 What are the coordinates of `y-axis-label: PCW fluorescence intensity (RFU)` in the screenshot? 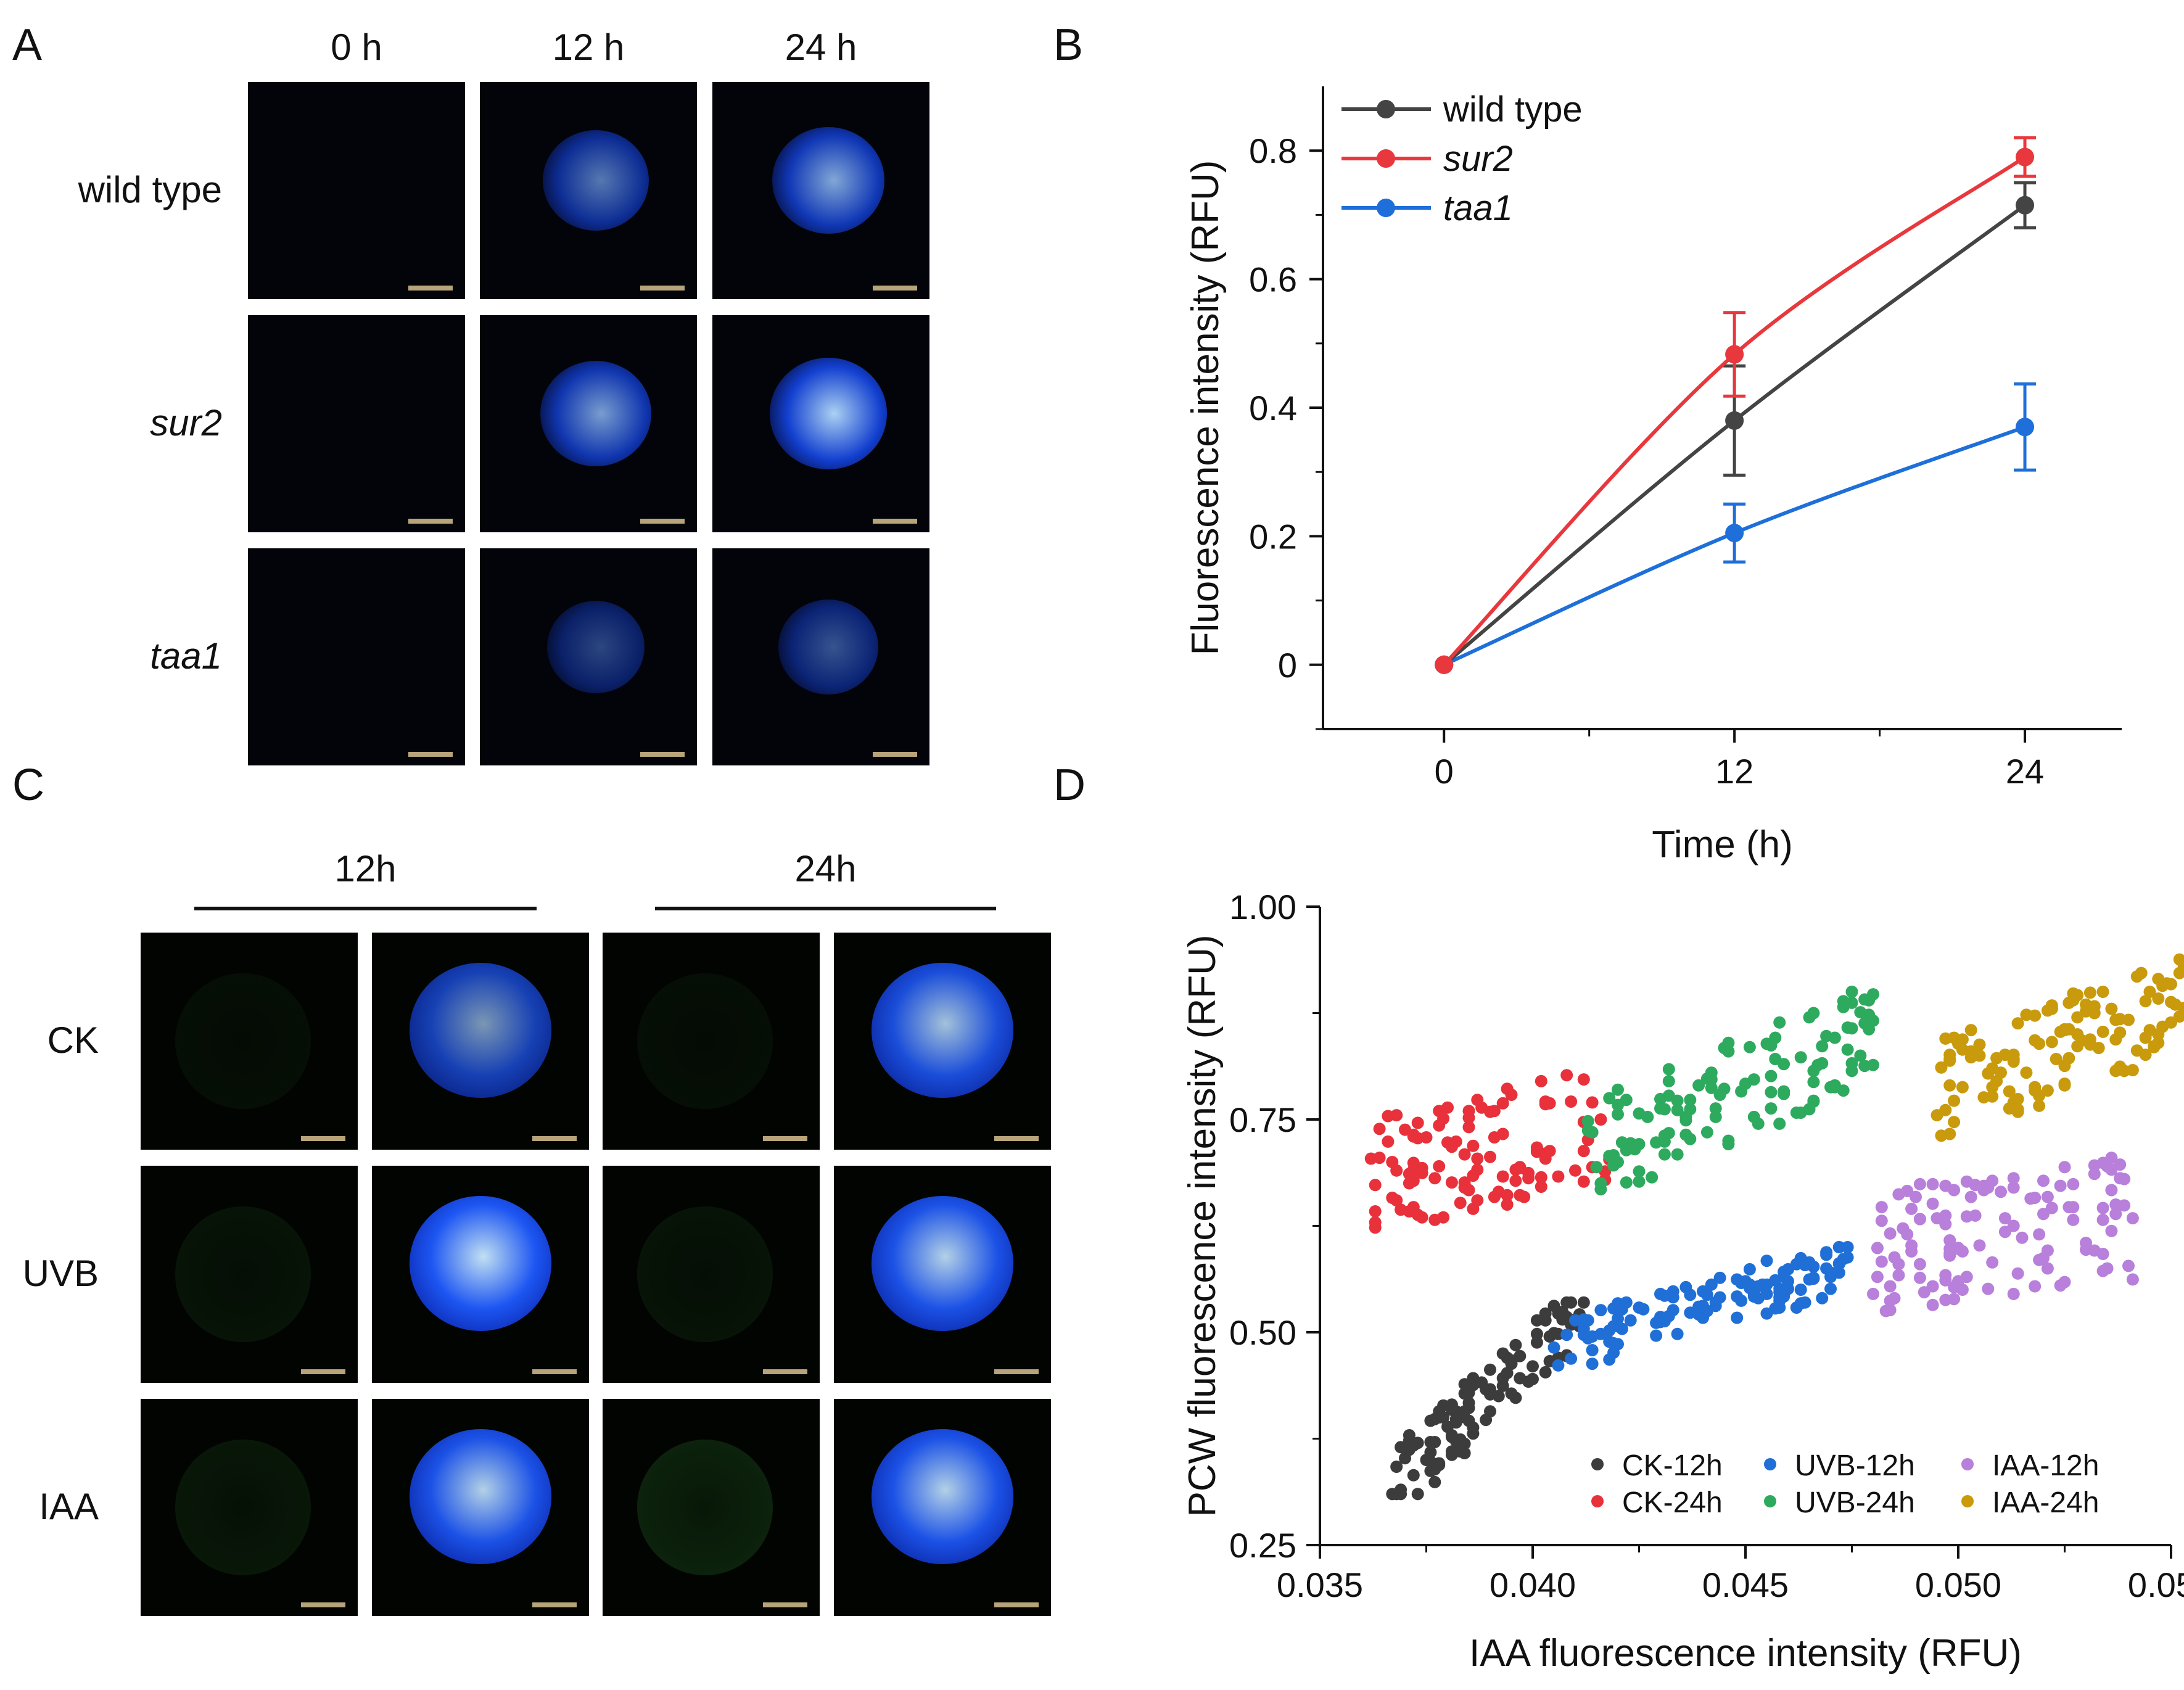 It's located at (1202, 1225).